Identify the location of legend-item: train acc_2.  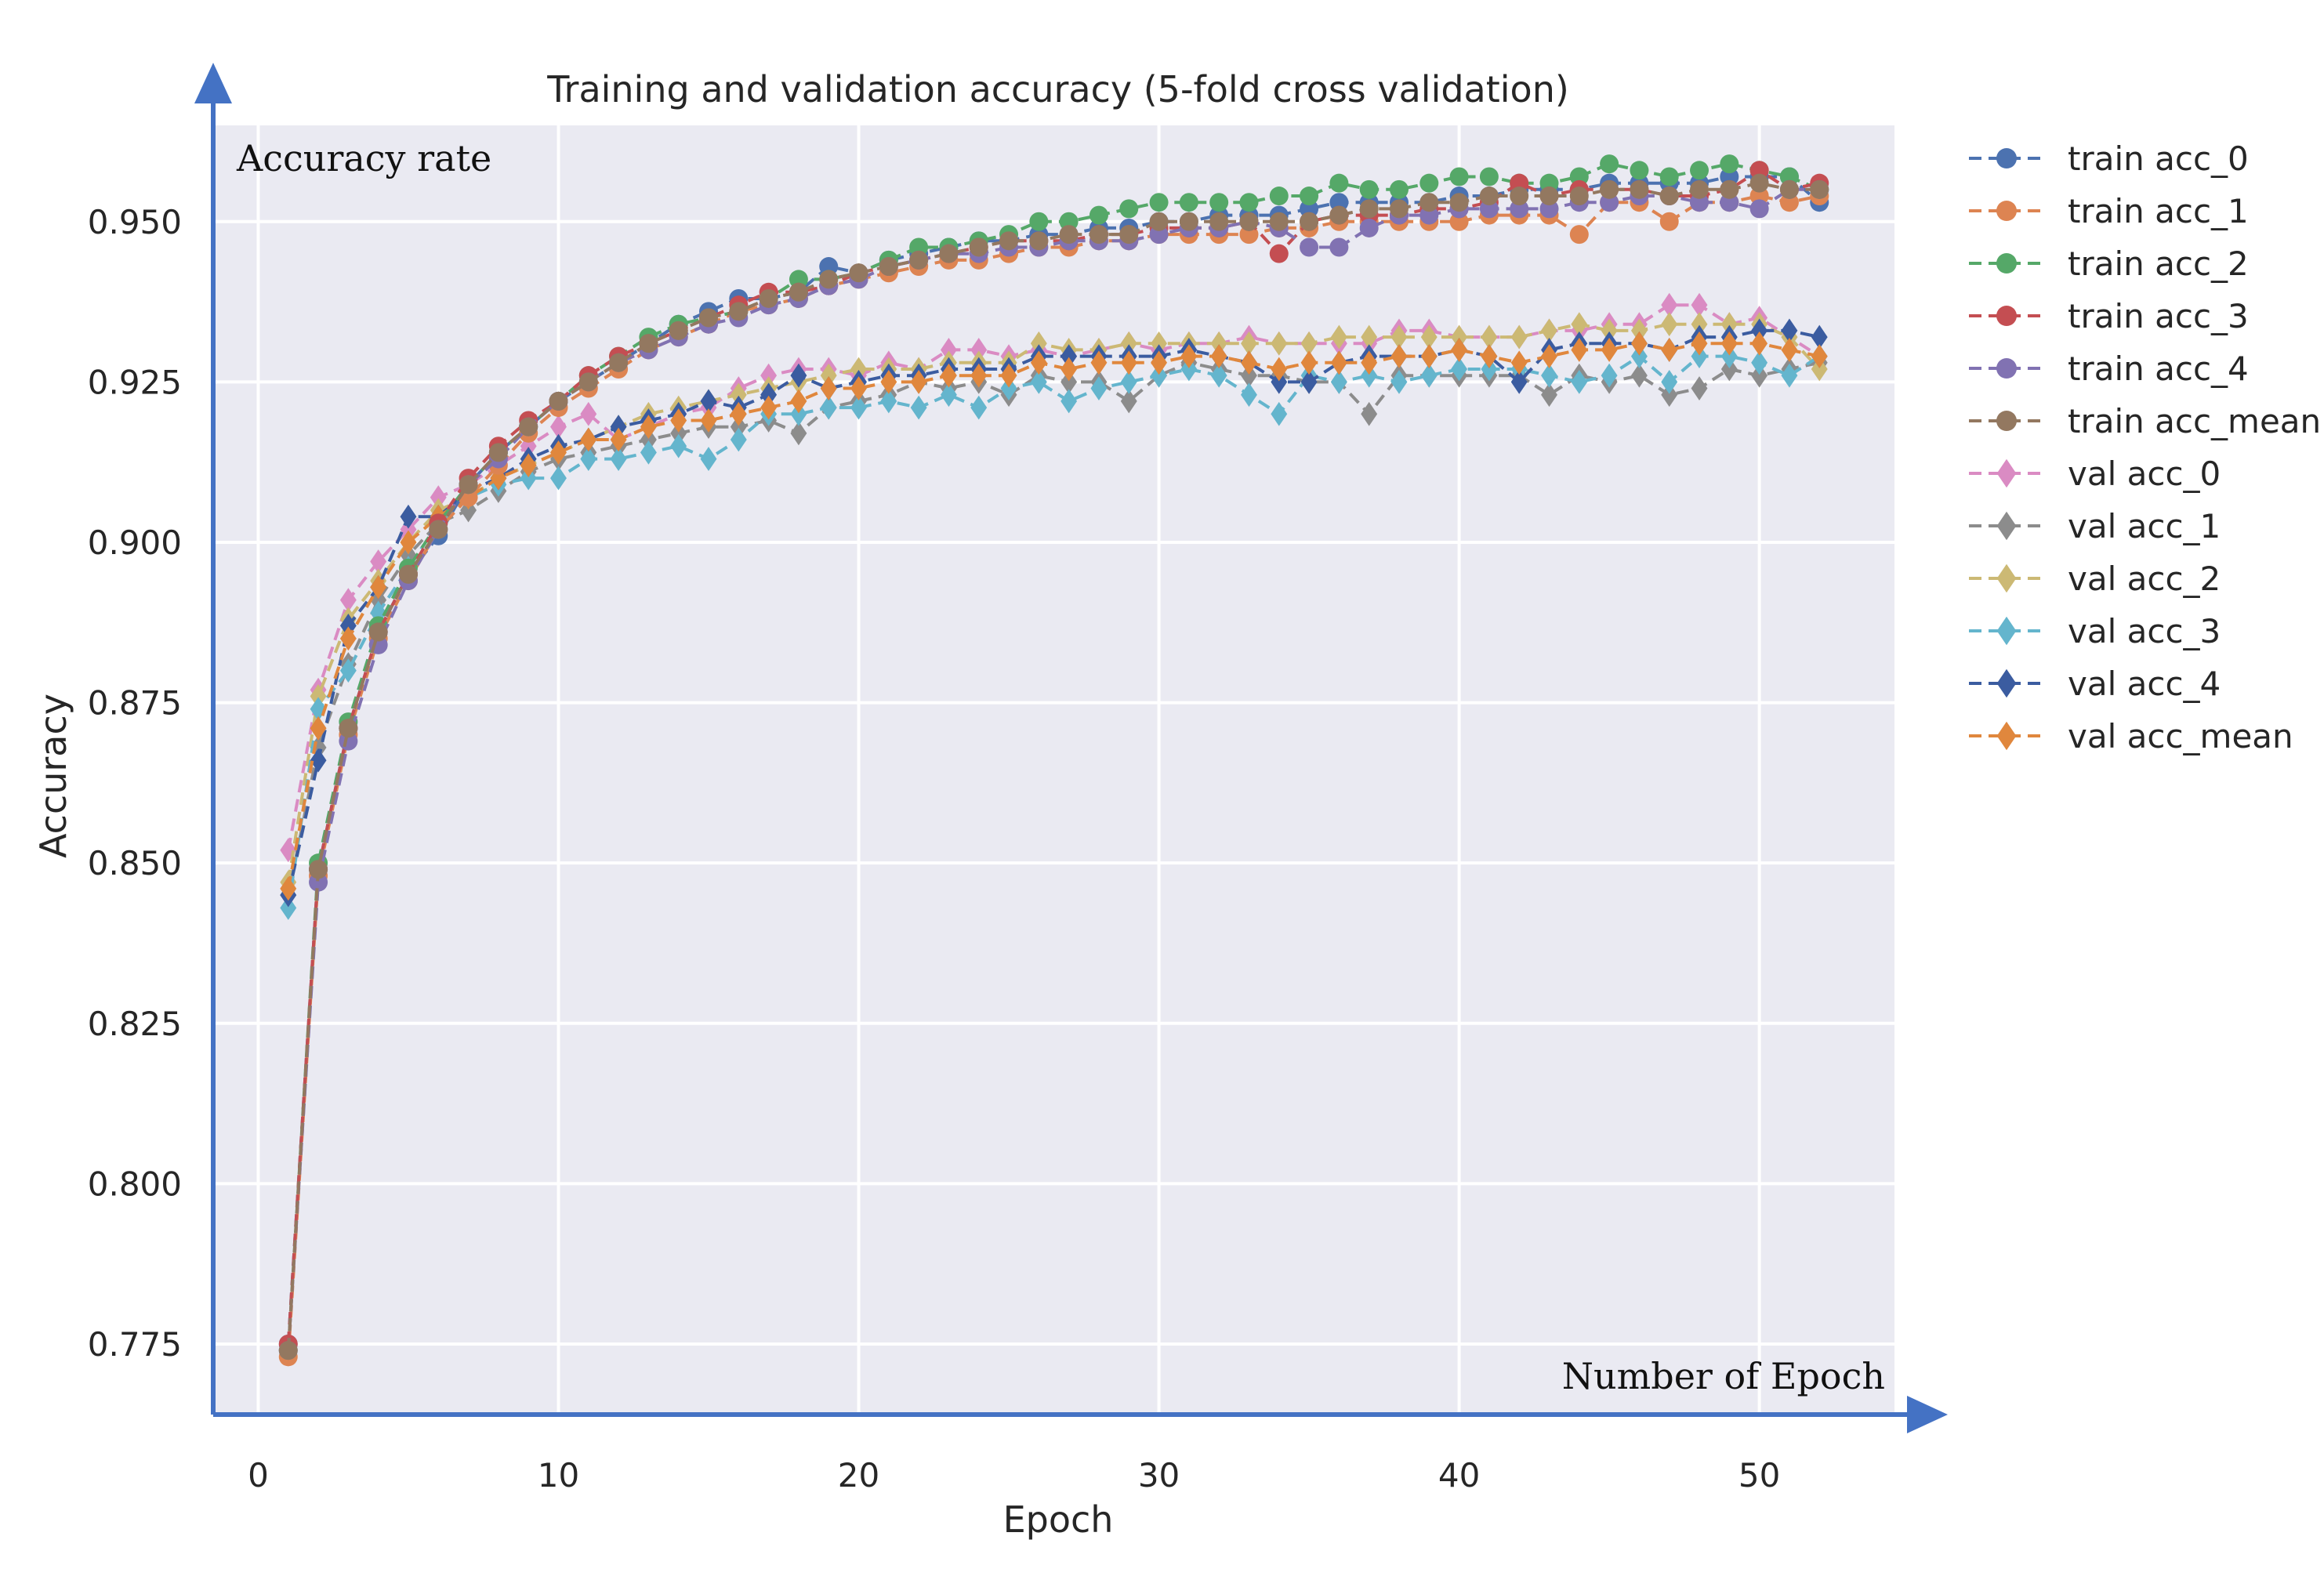
(2109, 264).